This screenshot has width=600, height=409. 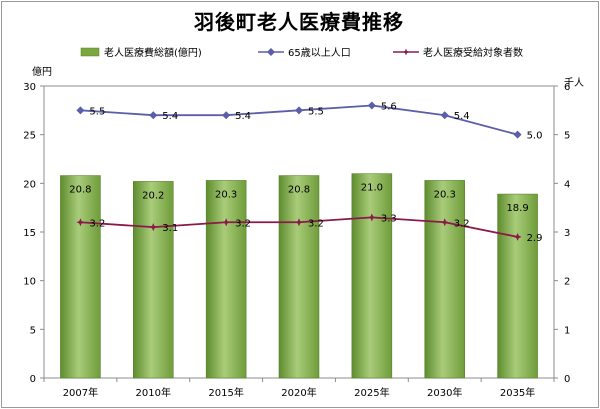 I want to click on y-right-unit: 千人, so click(x=574, y=83).